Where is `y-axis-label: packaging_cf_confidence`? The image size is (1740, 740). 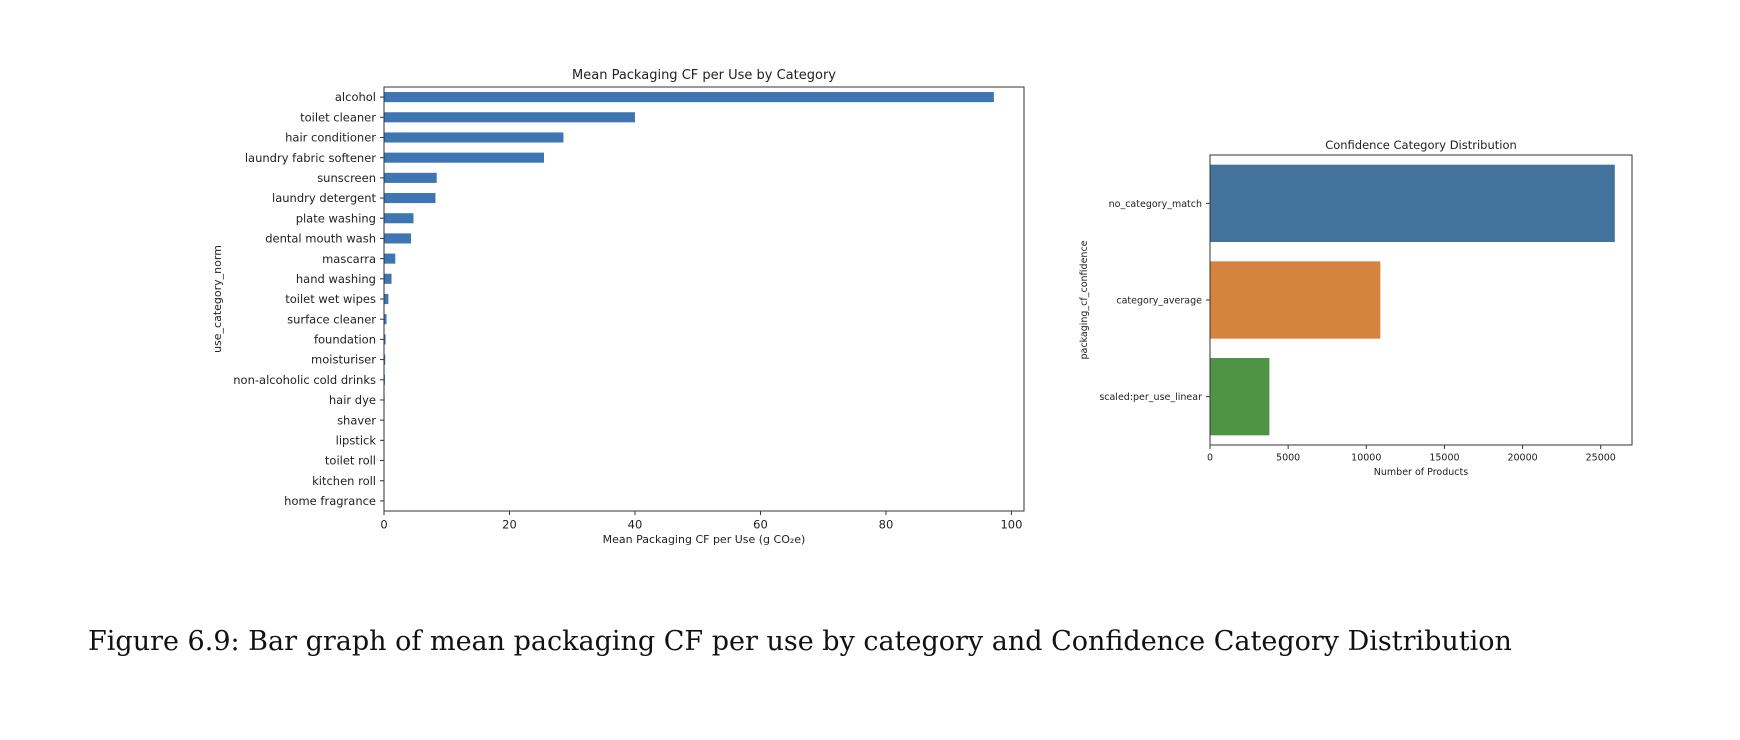 y-axis-label: packaging_cf_confidence is located at coordinates (1084, 299).